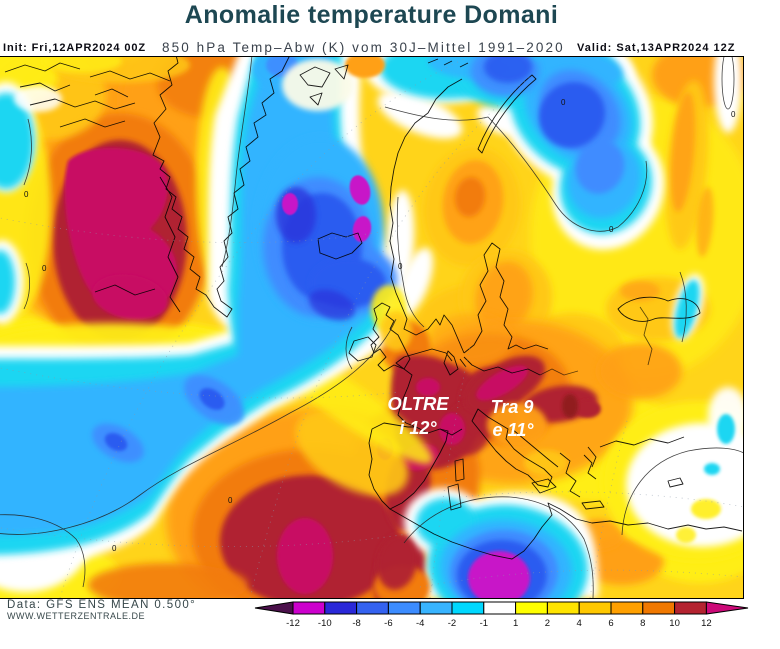  Describe the element at coordinates (418, 403) in the screenshot. I see `svg-text: OLTRE` at that location.